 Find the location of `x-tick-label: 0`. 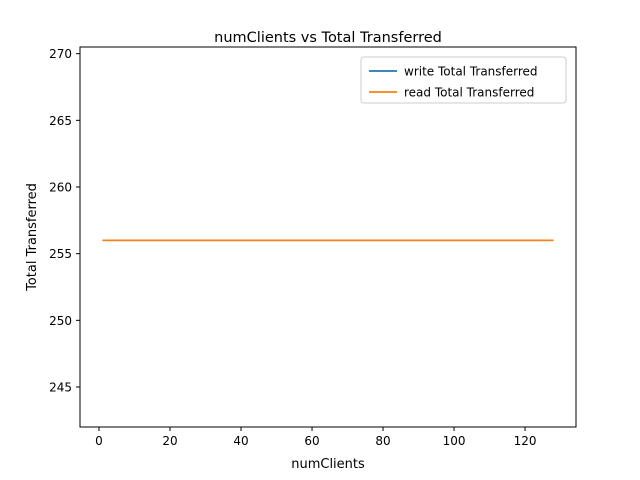

x-tick-label: 0 is located at coordinates (99, 441).